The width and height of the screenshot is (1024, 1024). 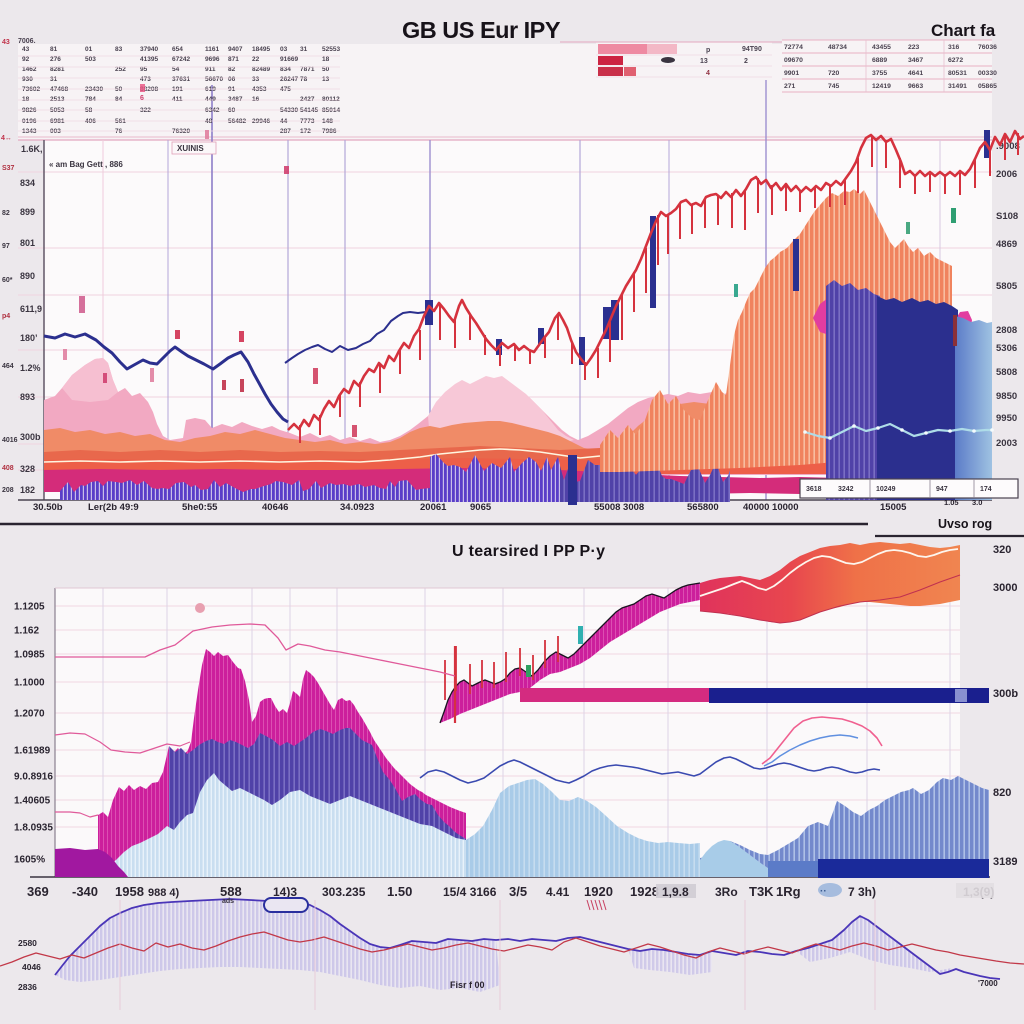 I want to click on svg-text: 54330, so click(x=289, y=110).